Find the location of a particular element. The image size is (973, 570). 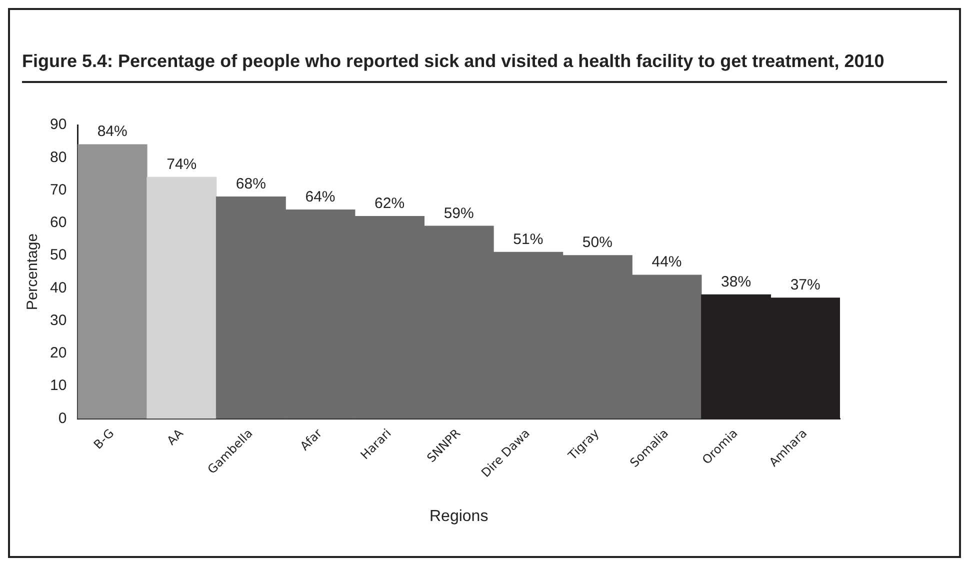

data-label: 68% is located at coordinates (251, 183).